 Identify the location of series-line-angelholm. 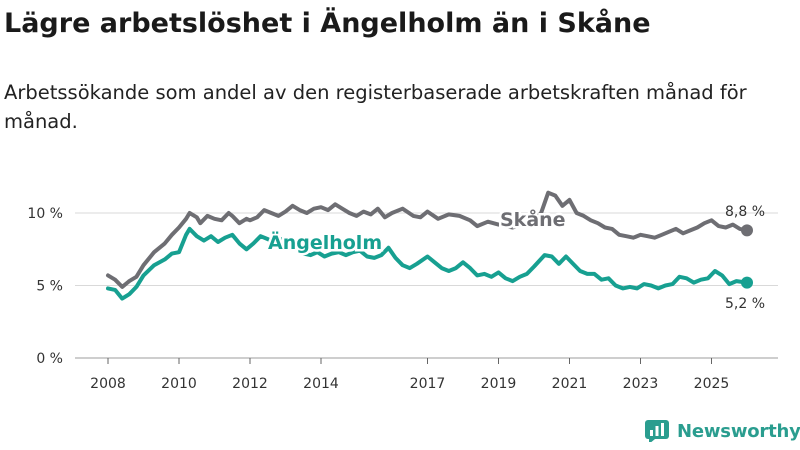
(427, 263).